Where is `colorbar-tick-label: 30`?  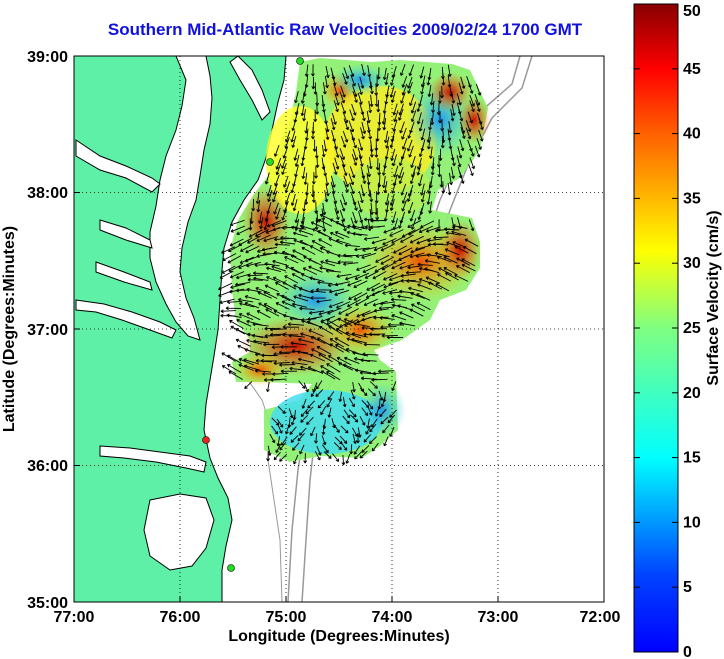
colorbar-tick-label: 30 is located at coordinates (692, 263).